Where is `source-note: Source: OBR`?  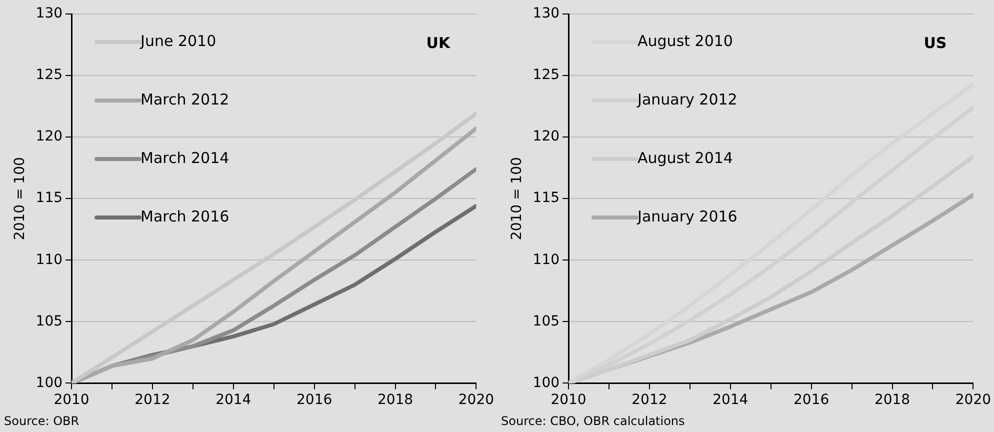 source-note: Source: OBR is located at coordinates (42, 421).